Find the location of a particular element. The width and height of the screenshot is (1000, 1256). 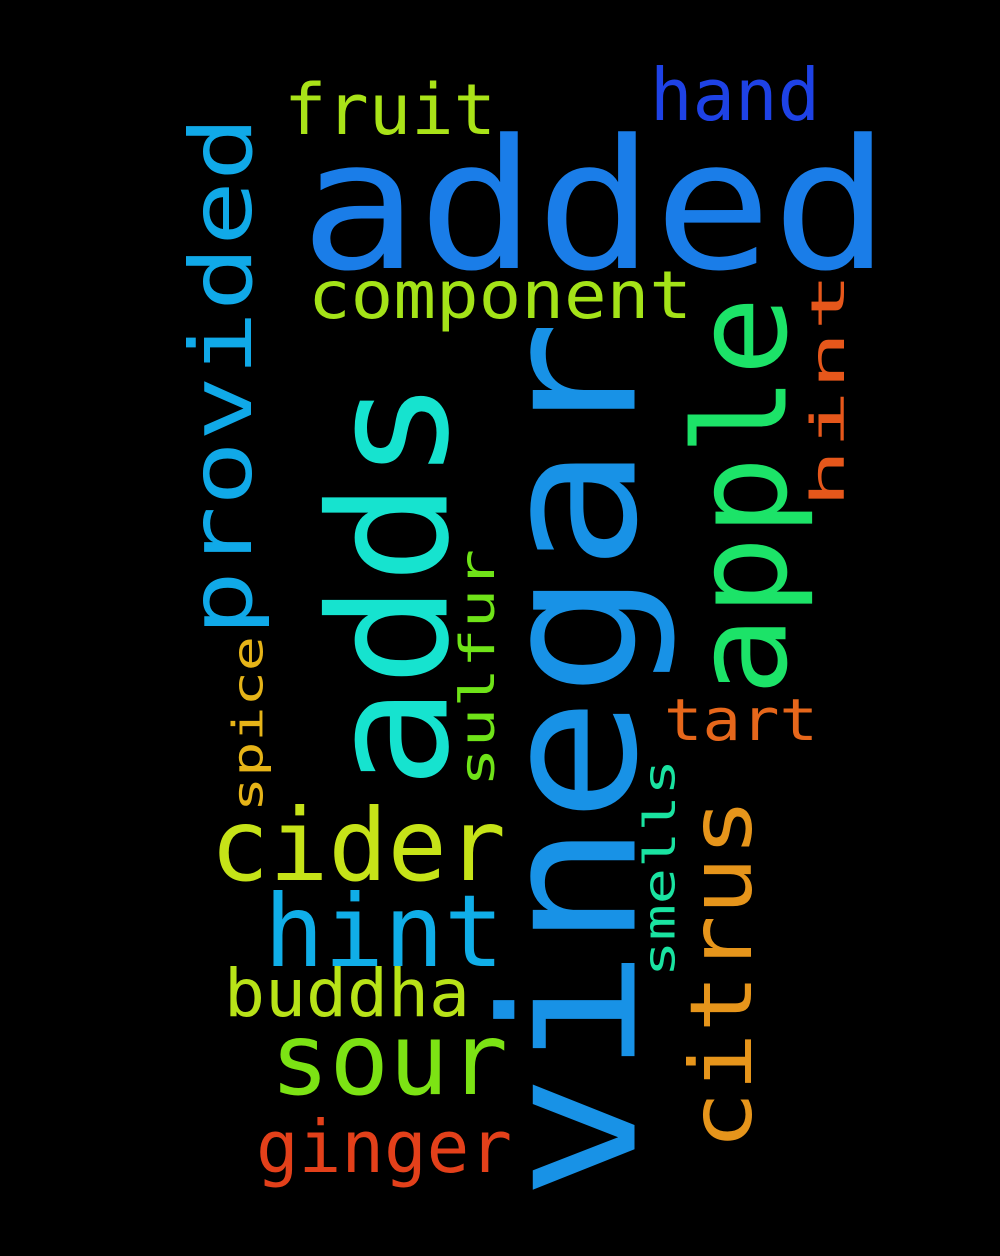

word-hint: hint is located at coordinates (384, 931).